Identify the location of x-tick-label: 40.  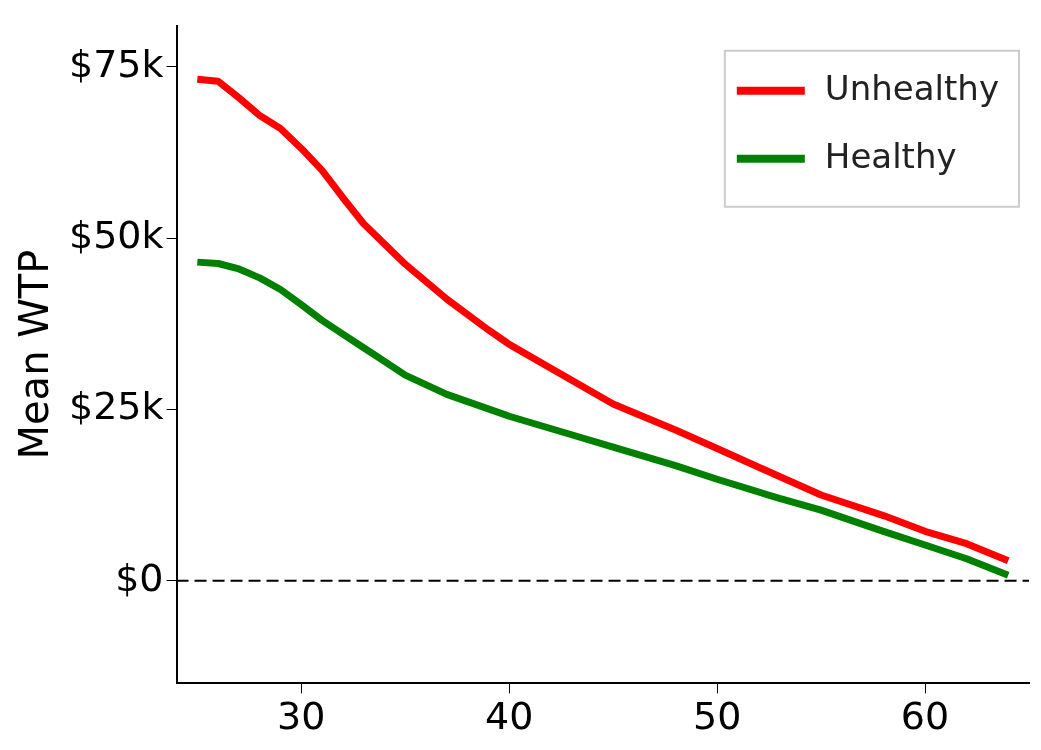
(509, 716).